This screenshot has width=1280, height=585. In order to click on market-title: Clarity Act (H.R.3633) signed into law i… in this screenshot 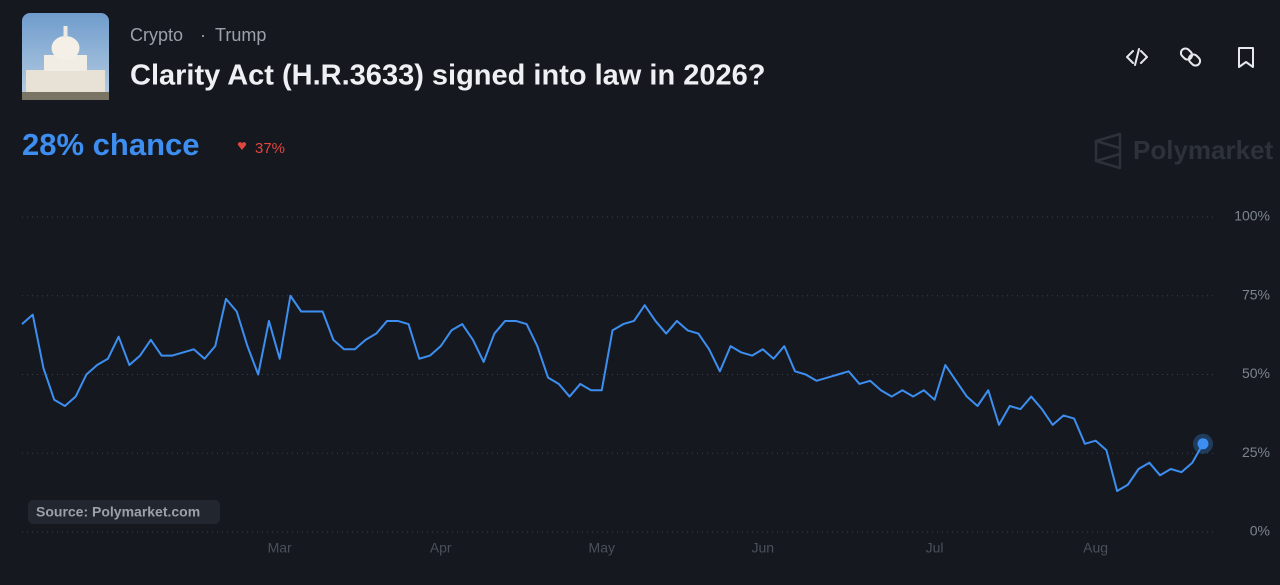, I will do `click(447, 76)`.